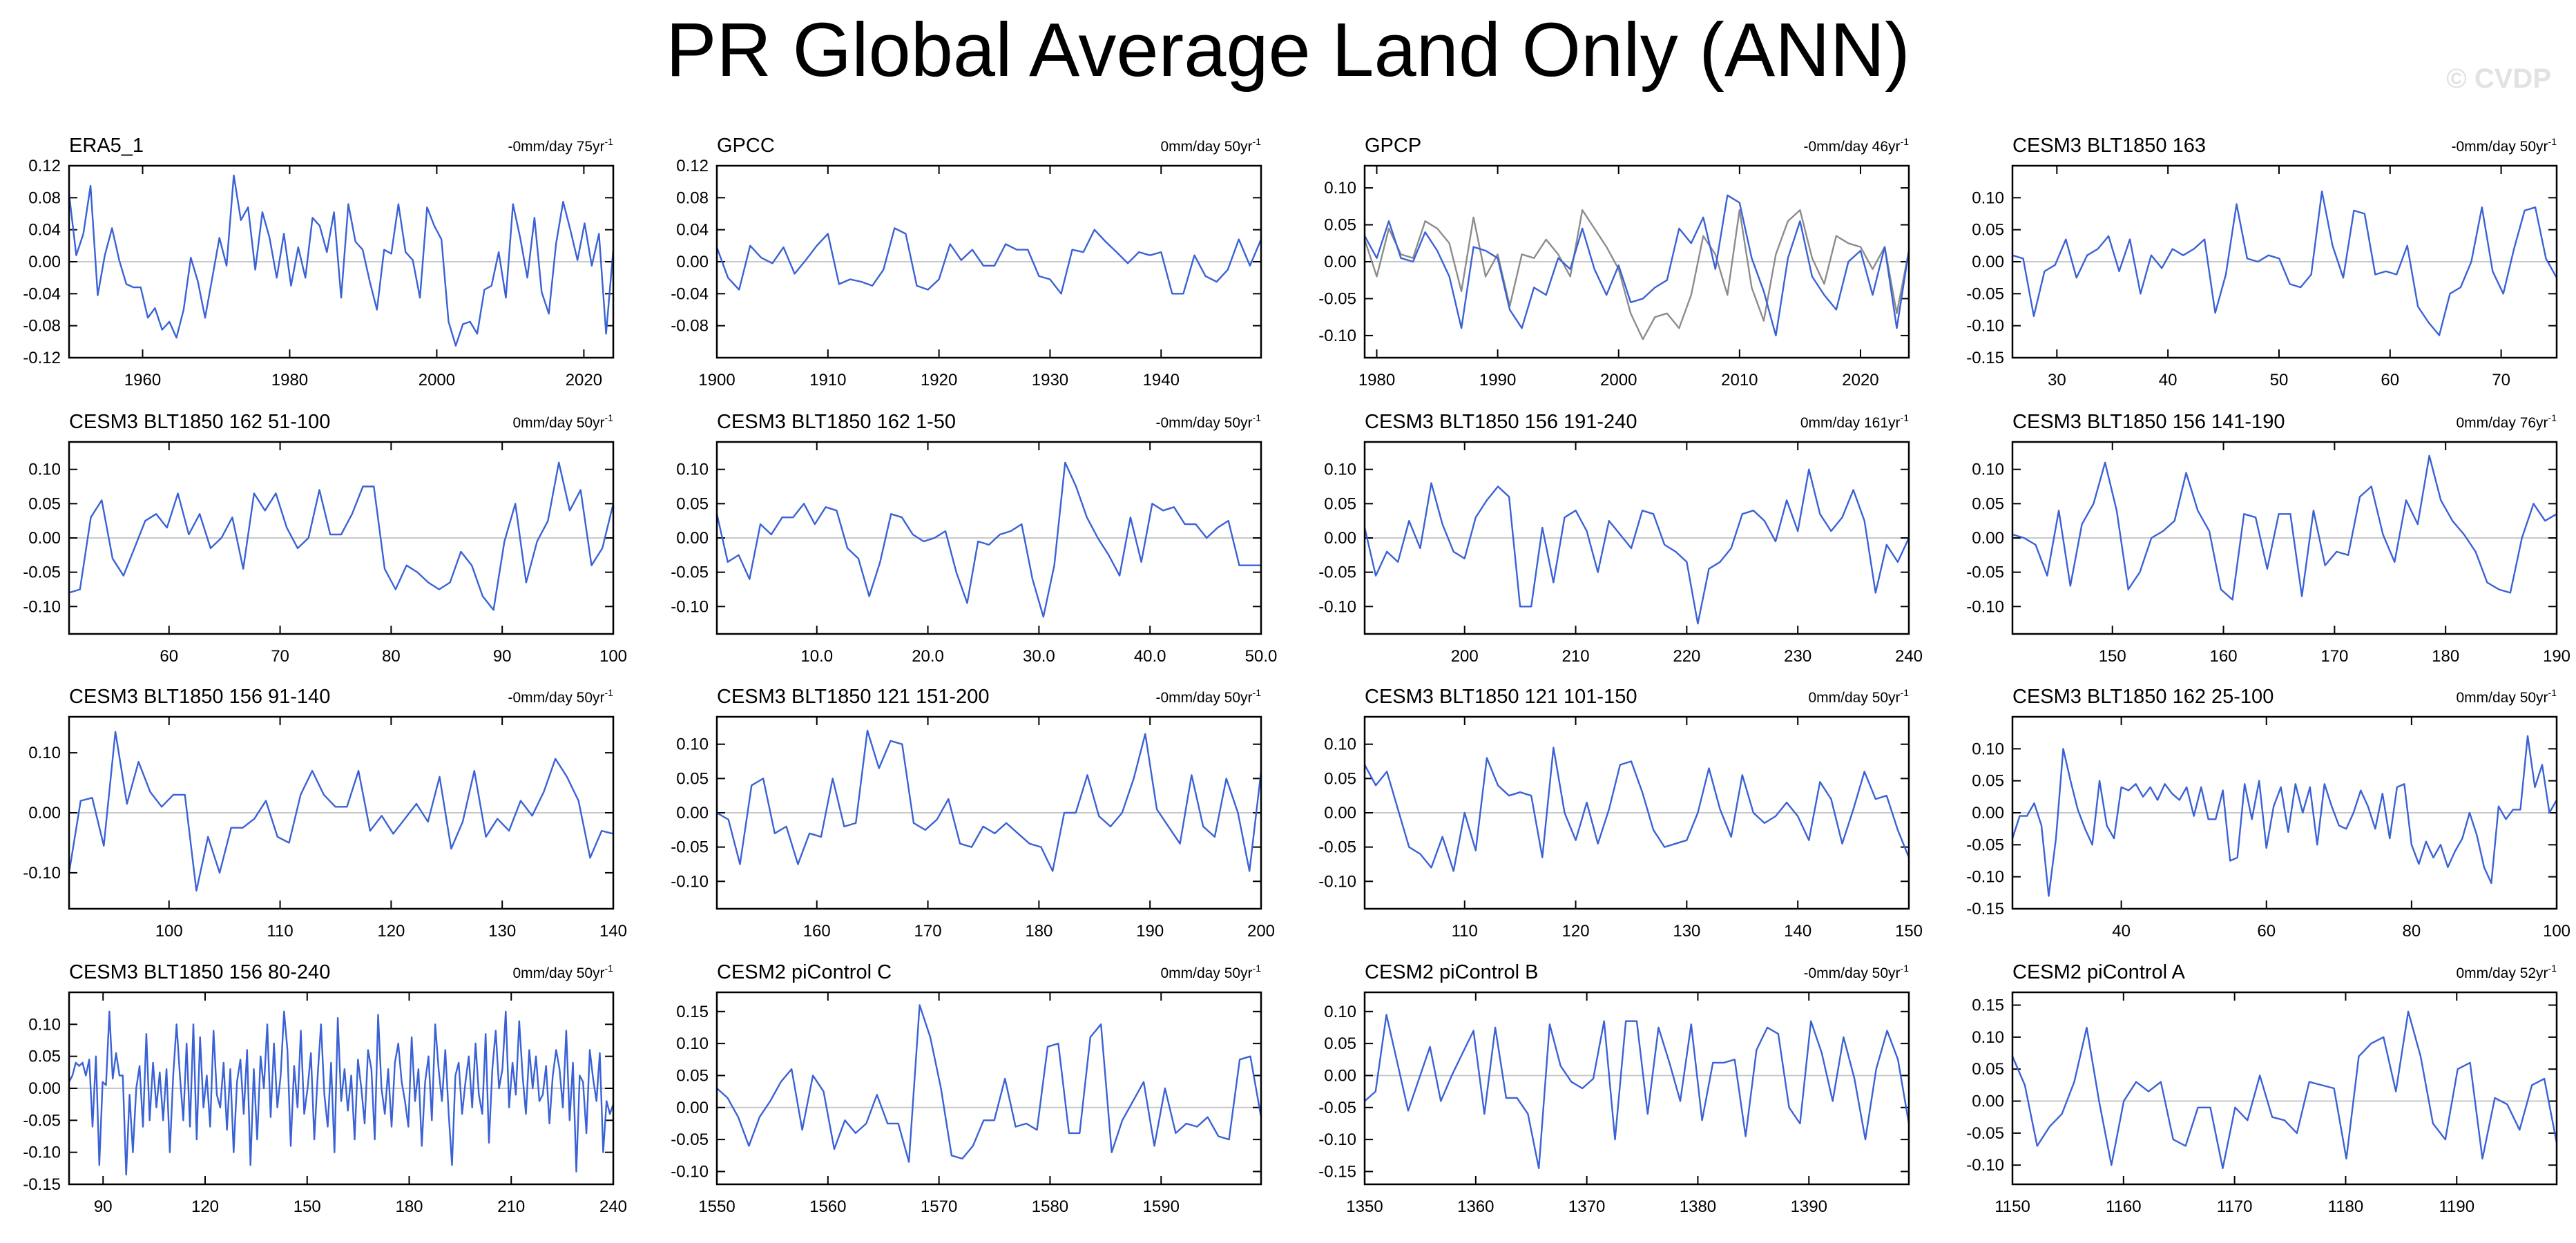 This screenshot has height=1243, width=2576. What do you see at coordinates (613, 932) in the screenshot?
I see `x-tick-label: 140` at bounding box center [613, 932].